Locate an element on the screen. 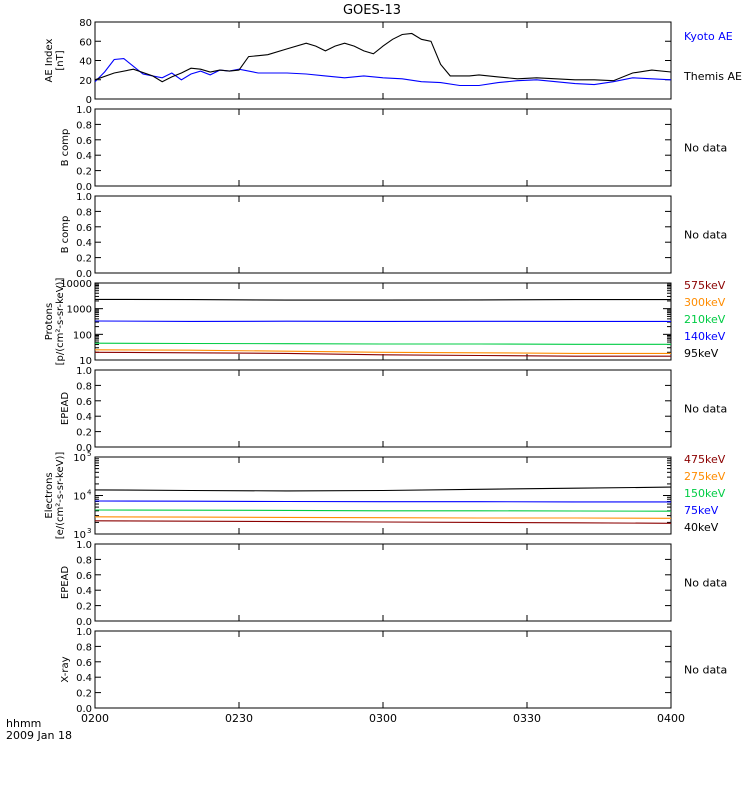 This screenshot has height=800, width=750. y-axis-title: Electrons[e/(cm²-s-sr-keV)] is located at coordinates (55, 496).